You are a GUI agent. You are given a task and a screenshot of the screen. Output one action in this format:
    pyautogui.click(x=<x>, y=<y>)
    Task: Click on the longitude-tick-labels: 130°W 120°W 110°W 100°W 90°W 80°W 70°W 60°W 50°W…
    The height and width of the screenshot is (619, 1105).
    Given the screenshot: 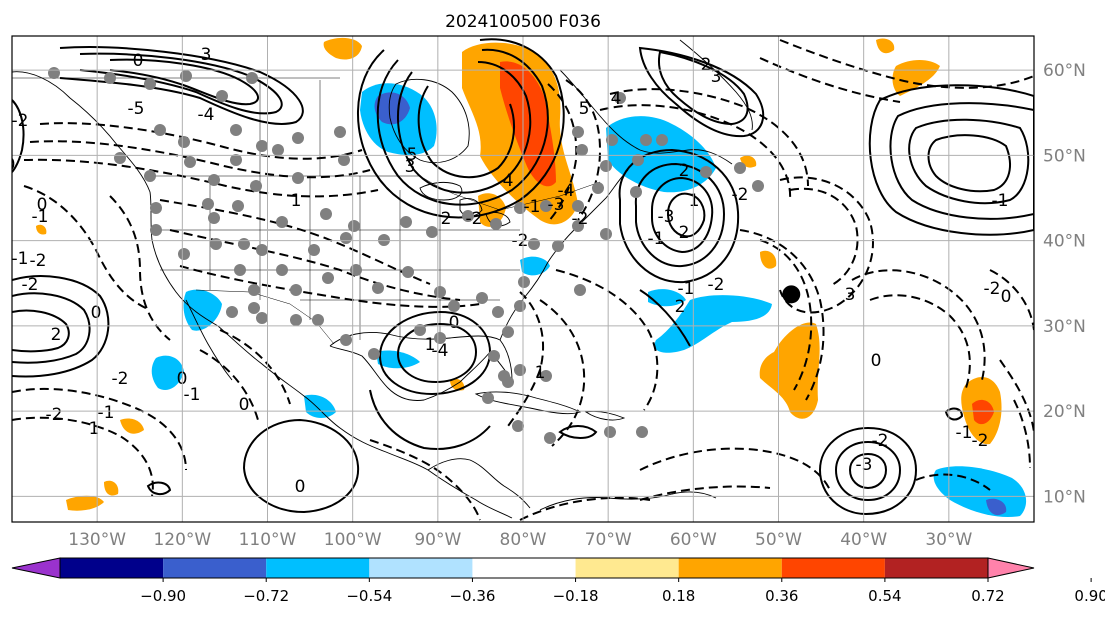 What is the action you would take?
    pyautogui.click(x=520, y=540)
    